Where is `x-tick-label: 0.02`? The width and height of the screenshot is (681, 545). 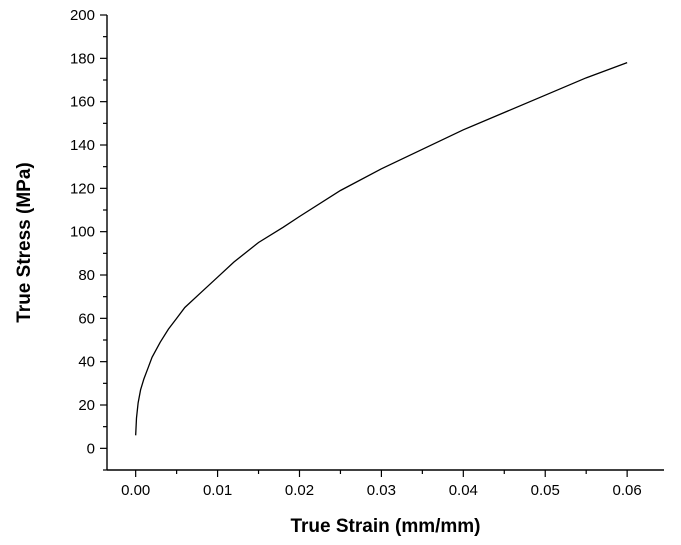 x-tick-label: 0.02 is located at coordinates (299, 490).